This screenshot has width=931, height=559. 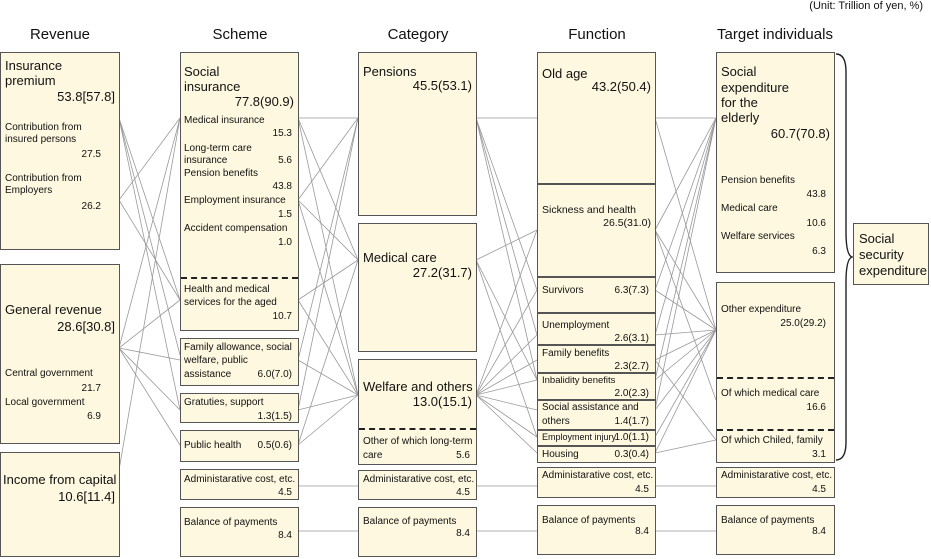 I want to click on function-inability-box: Inbalidity benefits 2.0(2.3), so click(x=596, y=386).